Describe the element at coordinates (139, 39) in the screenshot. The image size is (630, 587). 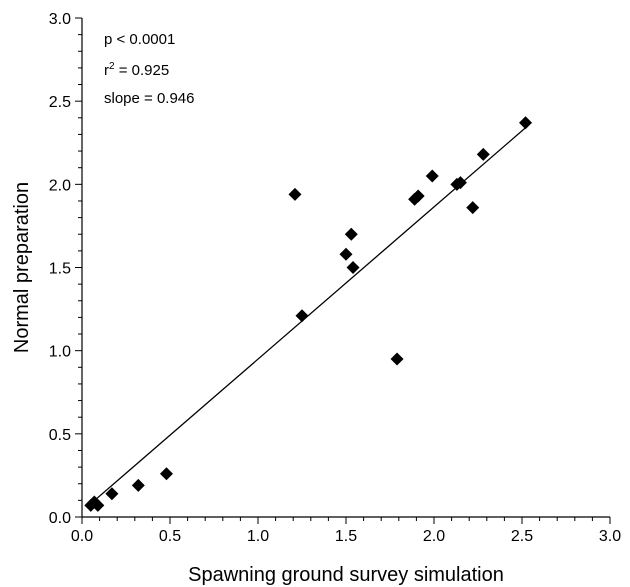
I see `annotation-p-value: p < 0.0001` at that location.